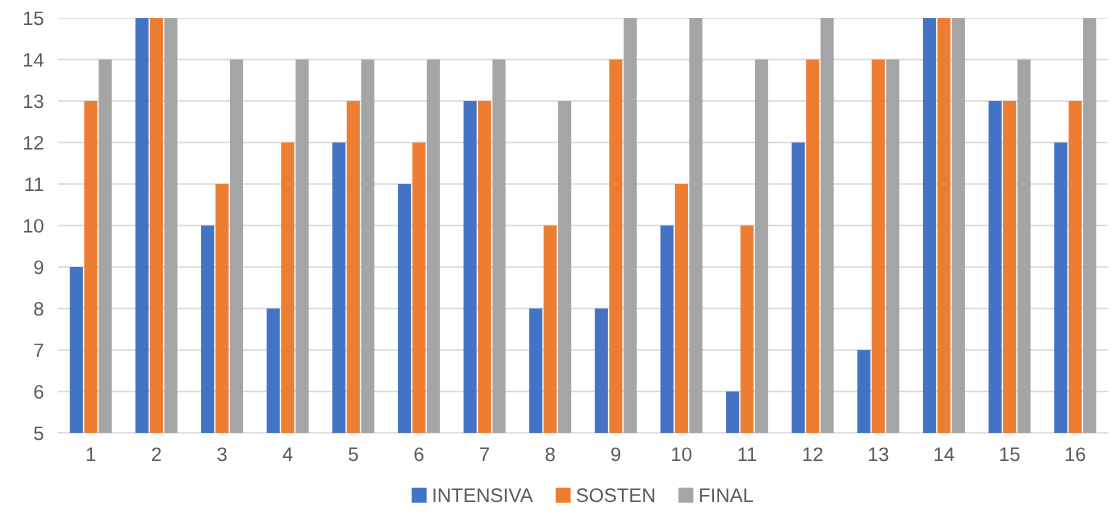 Image resolution: width=1112 pixels, height=527 pixels. Describe the element at coordinates (39, 267) in the screenshot. I see `y-tick-label: 9` at that location.